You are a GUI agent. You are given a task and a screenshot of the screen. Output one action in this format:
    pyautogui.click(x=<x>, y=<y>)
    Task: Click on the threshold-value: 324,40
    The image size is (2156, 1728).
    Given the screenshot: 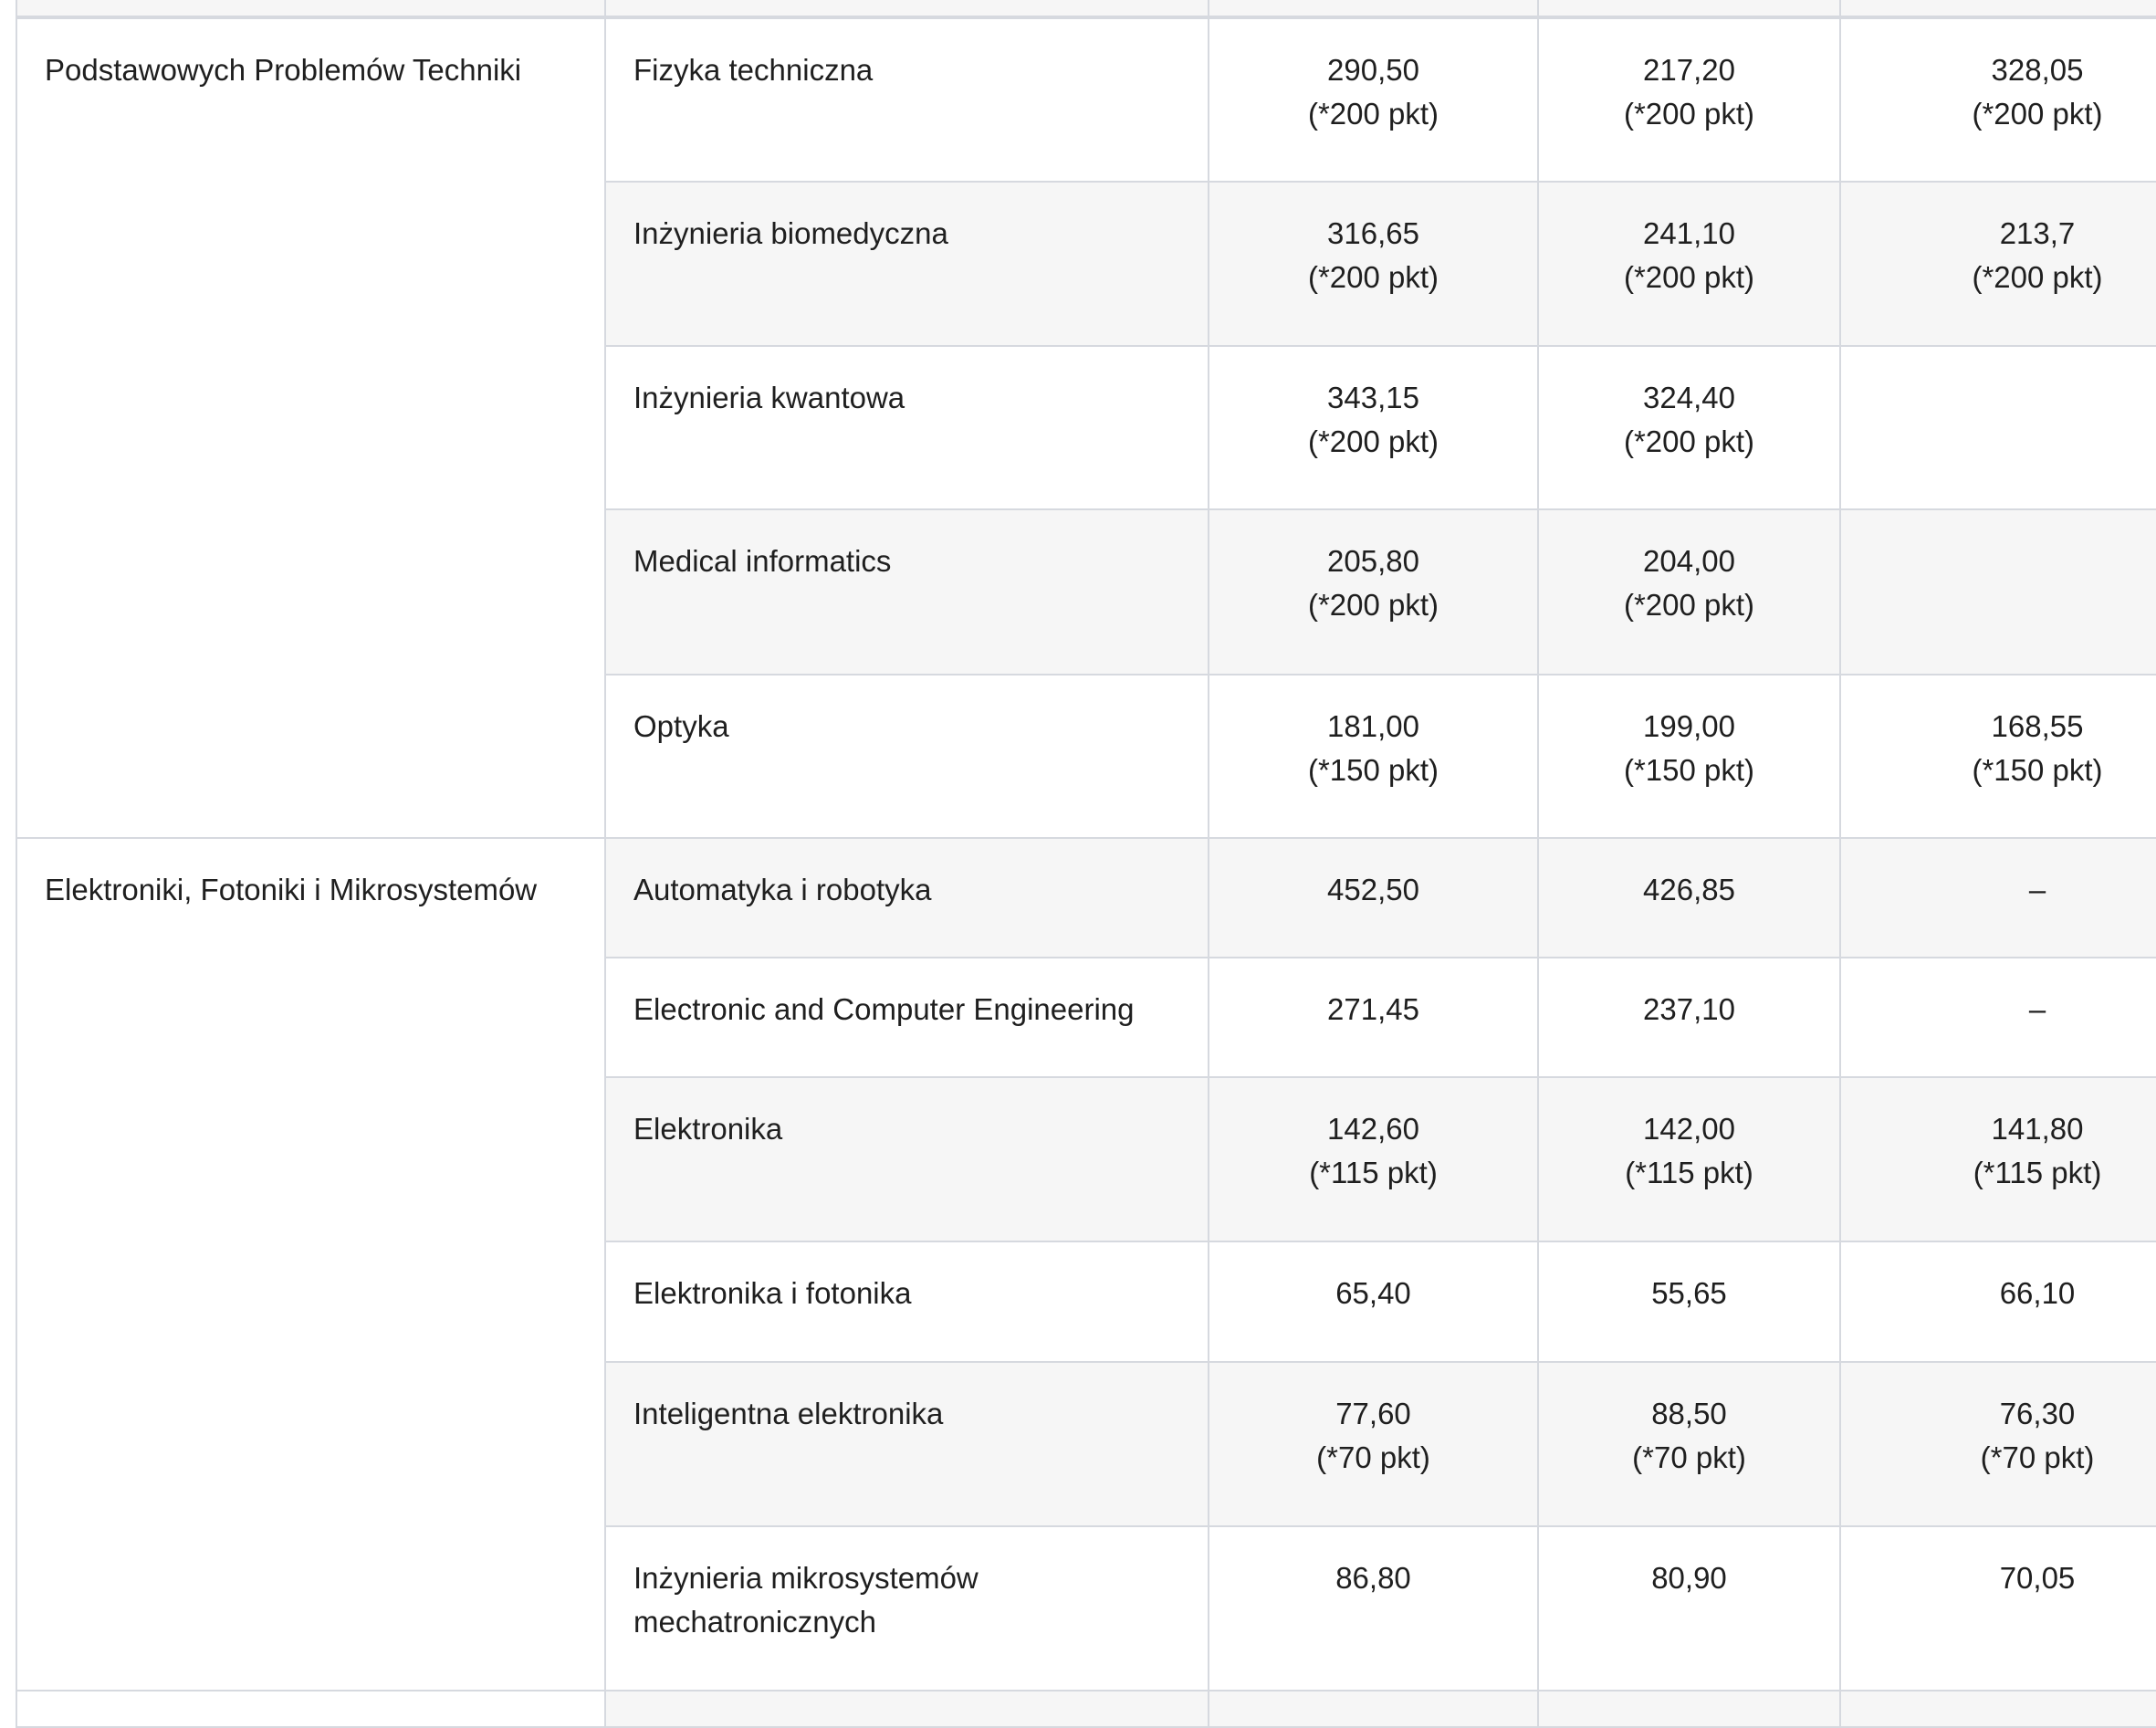 What is the action you would take?
    pyautogui.click(x=1689, y=398)
    